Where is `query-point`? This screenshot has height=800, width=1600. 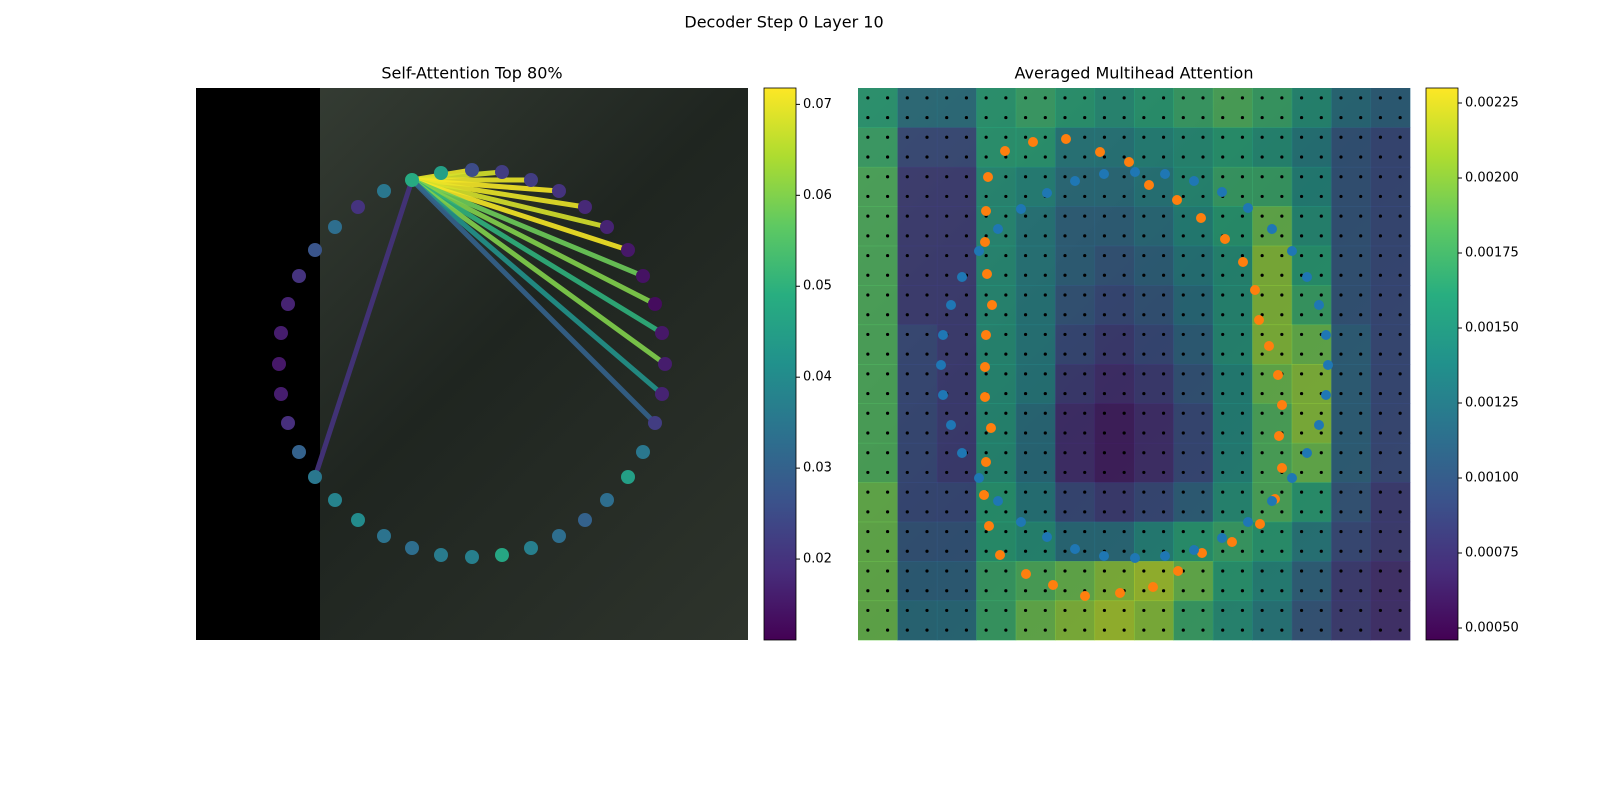 query-point is located at coordinates (358, 207).